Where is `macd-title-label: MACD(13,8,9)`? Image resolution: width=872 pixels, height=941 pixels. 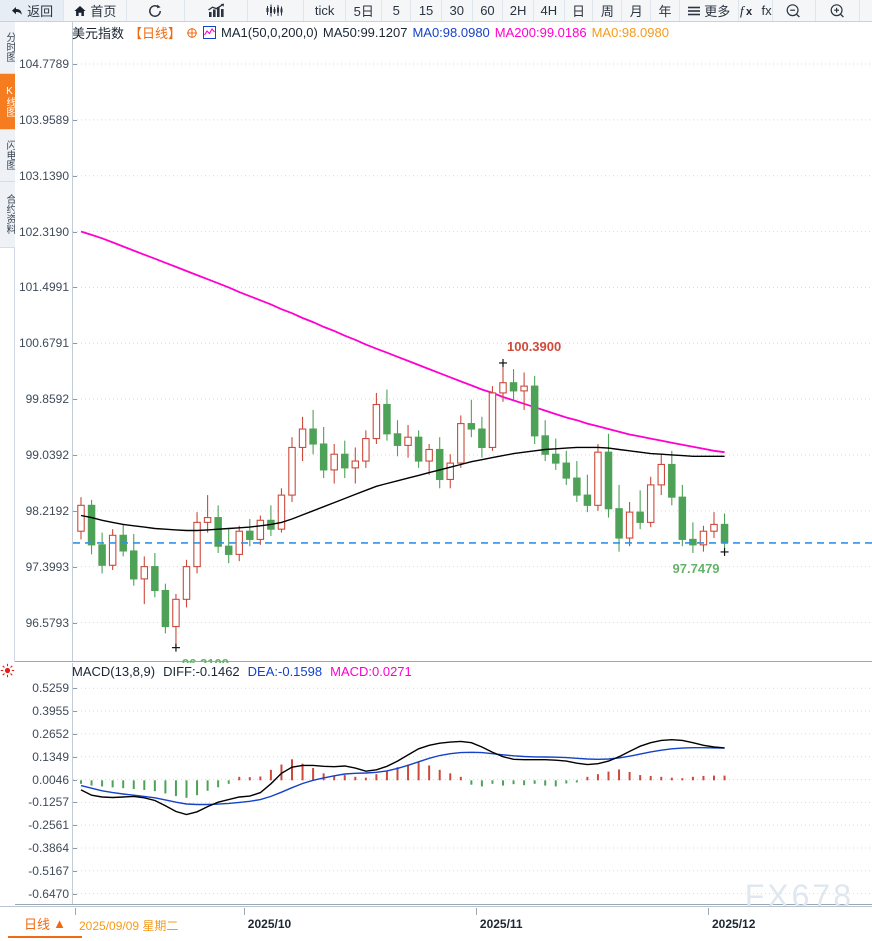 macd-title-label: MACD(13,8,9) is located at coordinates (114, 671).